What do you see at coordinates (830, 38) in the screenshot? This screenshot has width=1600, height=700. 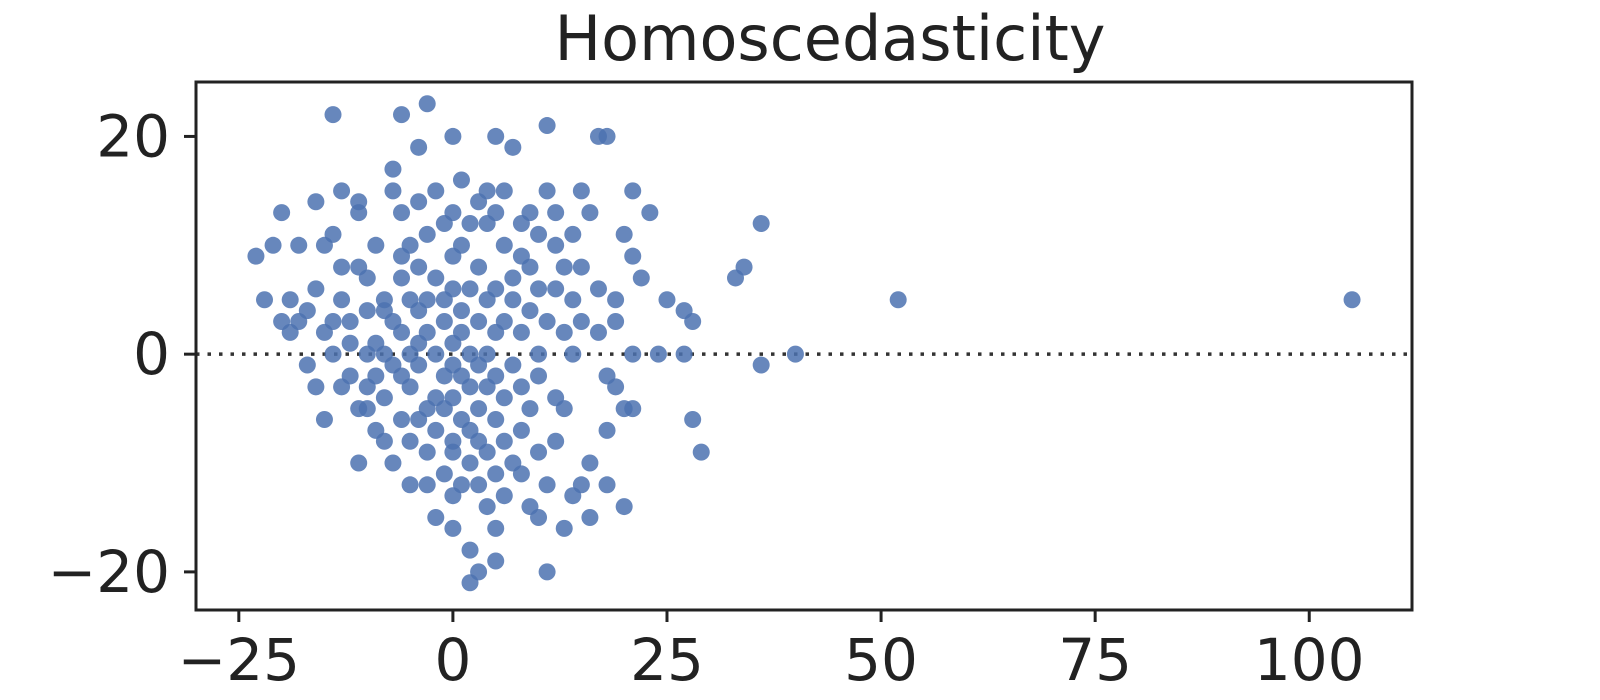 I see `chart-title: Homoscedasticity` at bounding box center [830, 38].